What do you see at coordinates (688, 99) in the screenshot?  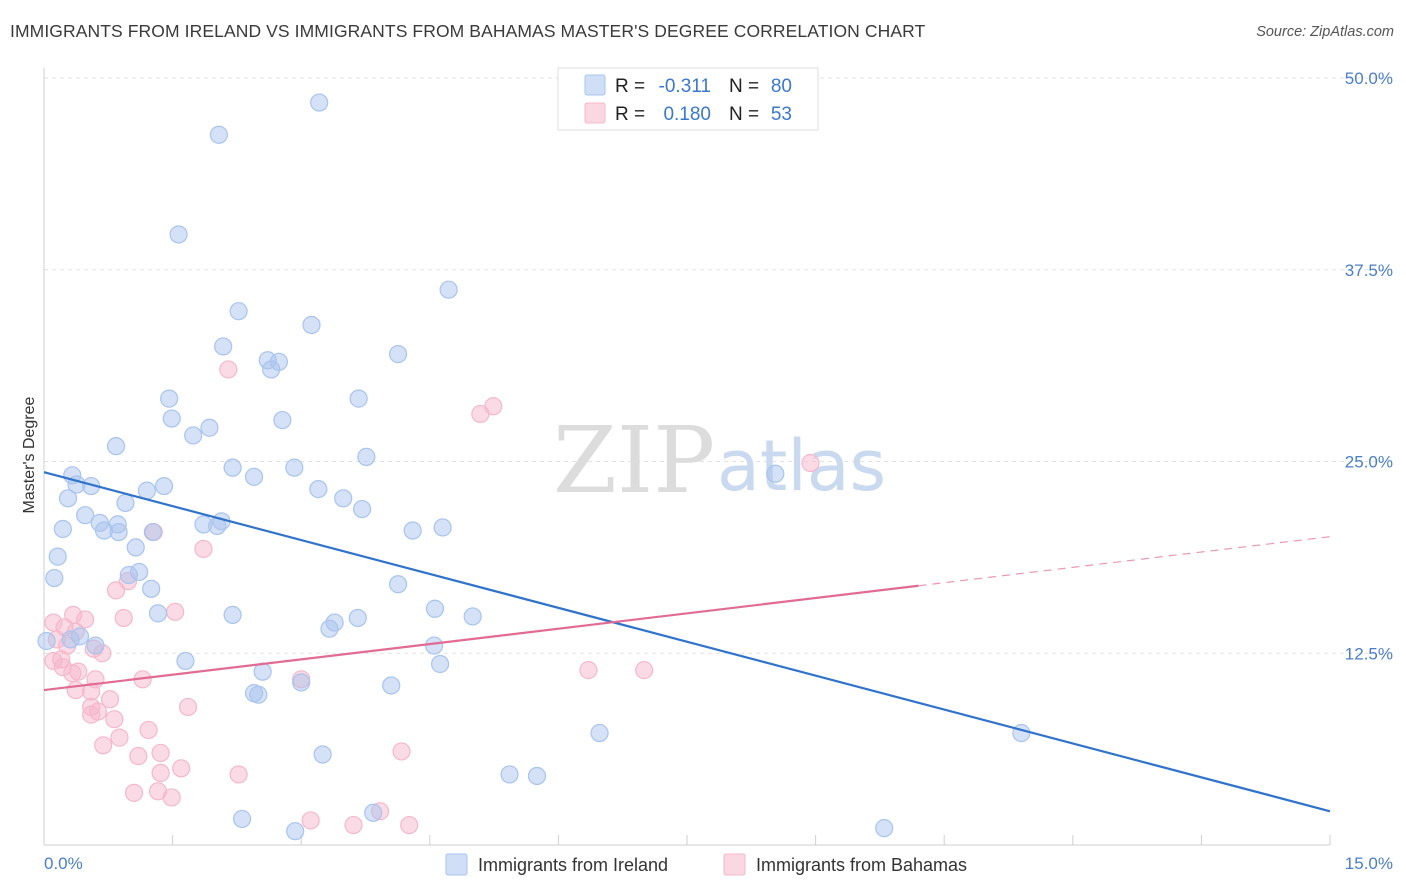 I see `stats-box: R = -0.311 N = 80 R = 0.180 N = 53` at bounding box center [688, 99].